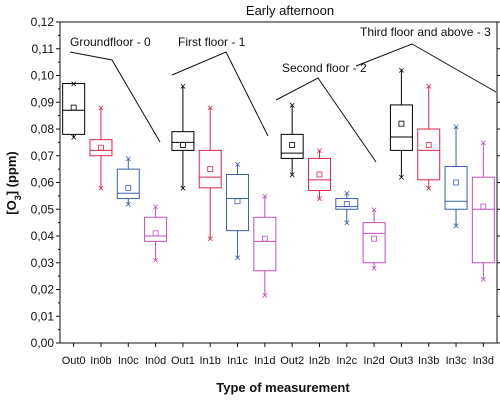 The height and width of the screenshot is (400, 500). Describe the element at coordinates (283, 387) in the screenshot. I see `x-axis-title: Type of measurement` at that location.